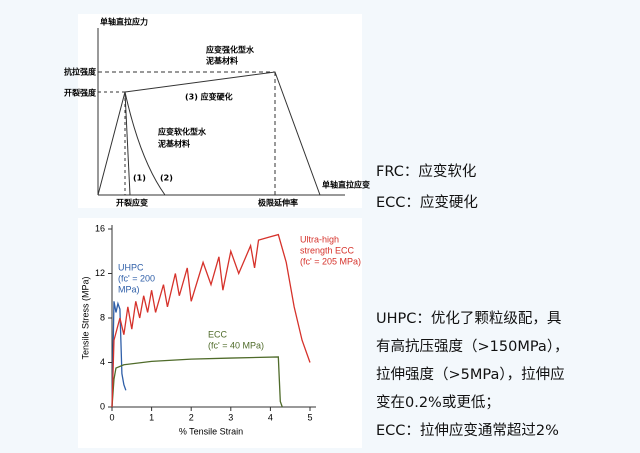 The height and width of the screenshot is (453, 640). I want to click on y-tick-label: 12, so click(100, 273).